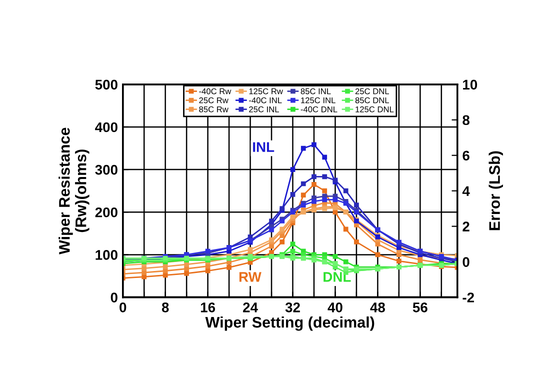 The image size is (551, 367). Describe the element at coordinates (372, 100) in the screenshot. I see `legend-label: 85C DNL` at that location.